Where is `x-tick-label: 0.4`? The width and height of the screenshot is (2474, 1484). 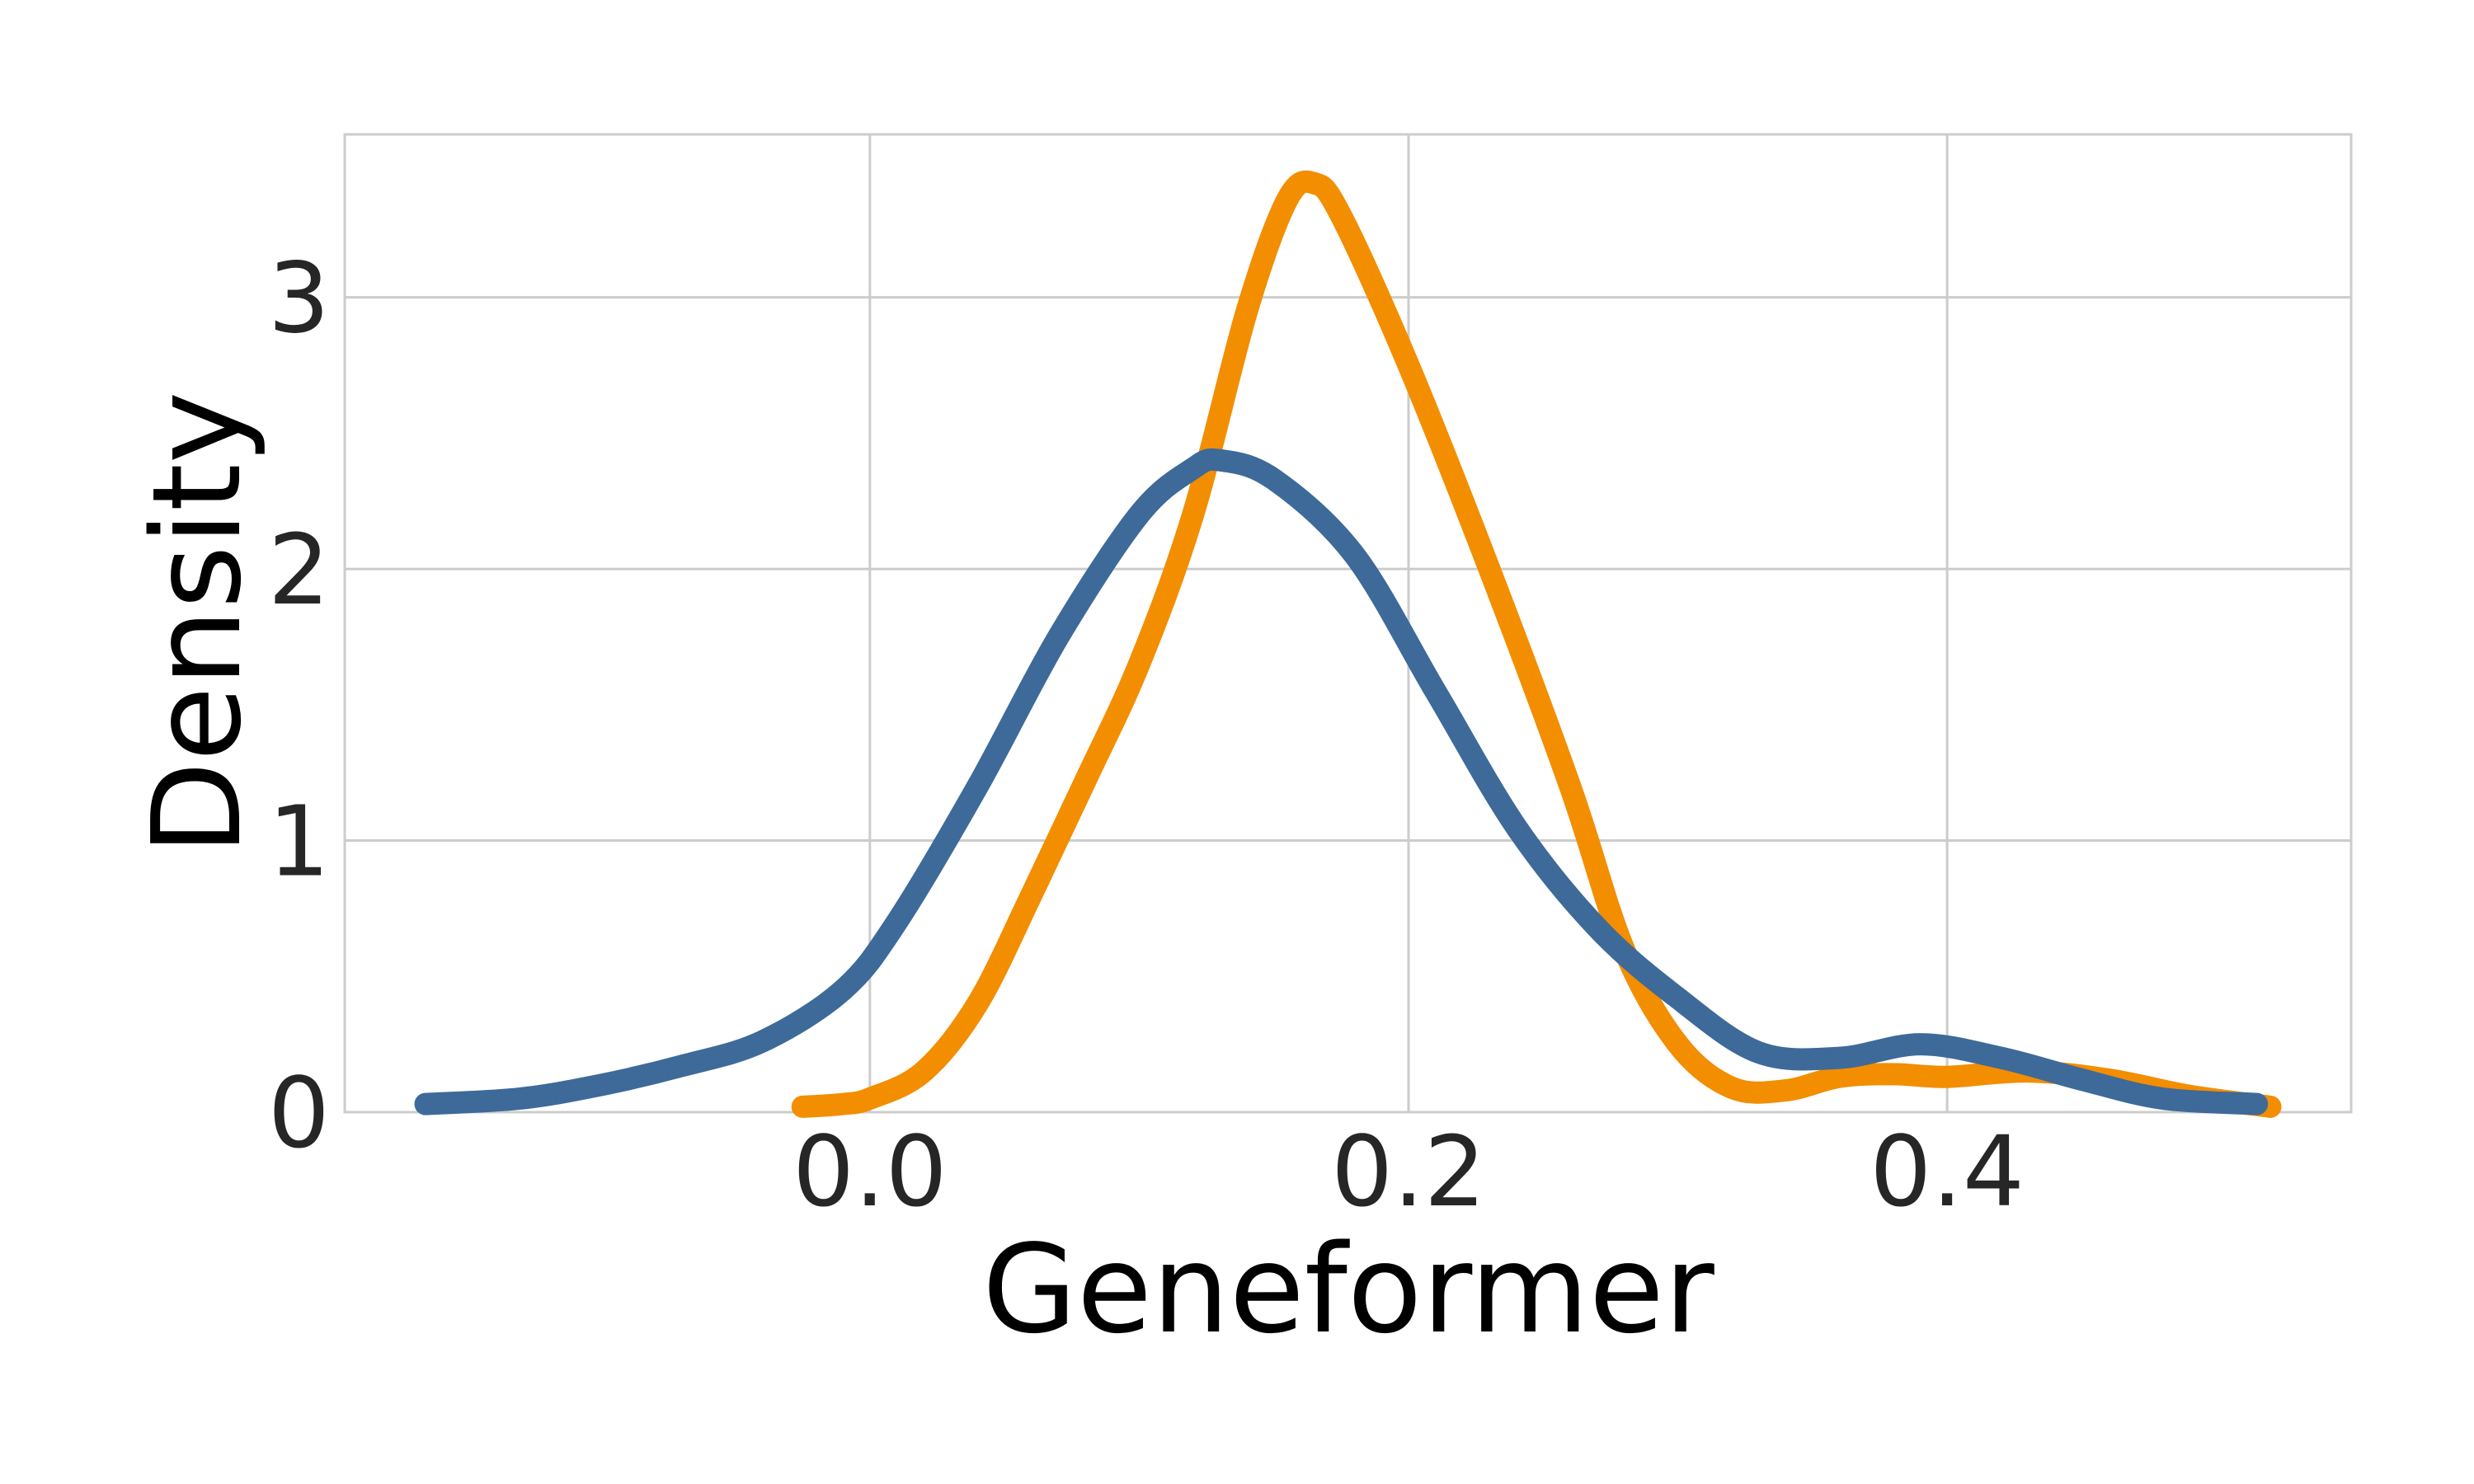
x-tick-label: 0.4 is located at coordinates (1947, 1171).